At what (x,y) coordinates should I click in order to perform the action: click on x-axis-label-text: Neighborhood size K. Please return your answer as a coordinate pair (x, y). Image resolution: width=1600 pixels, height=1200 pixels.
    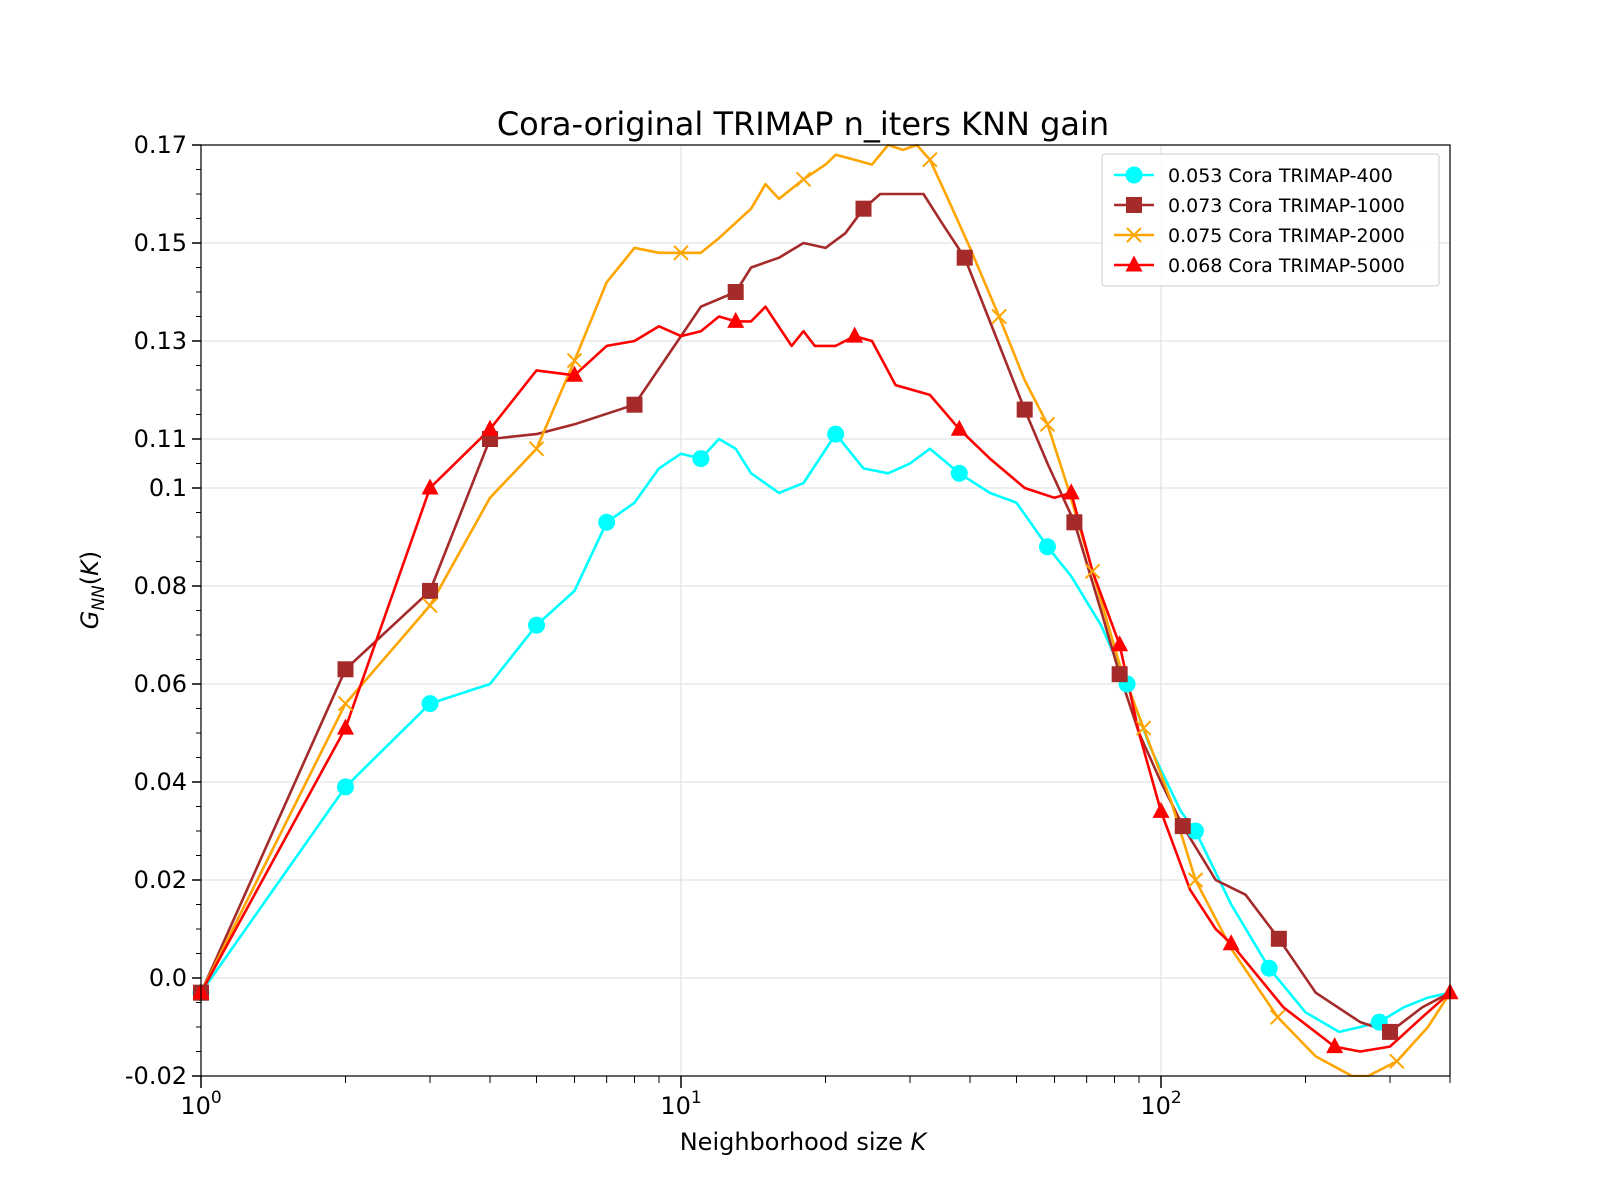
    Looking at the image, I should click on (804, 1142).